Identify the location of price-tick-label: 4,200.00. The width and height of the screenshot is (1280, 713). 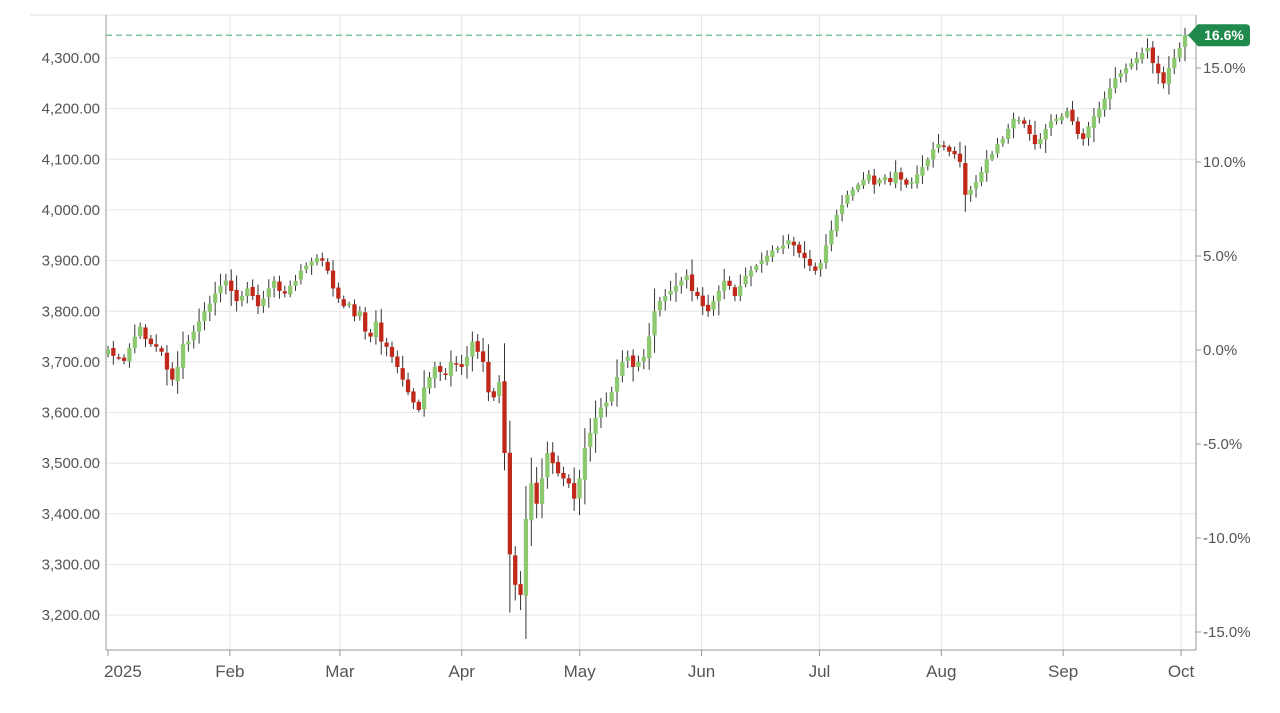
(71, 109).